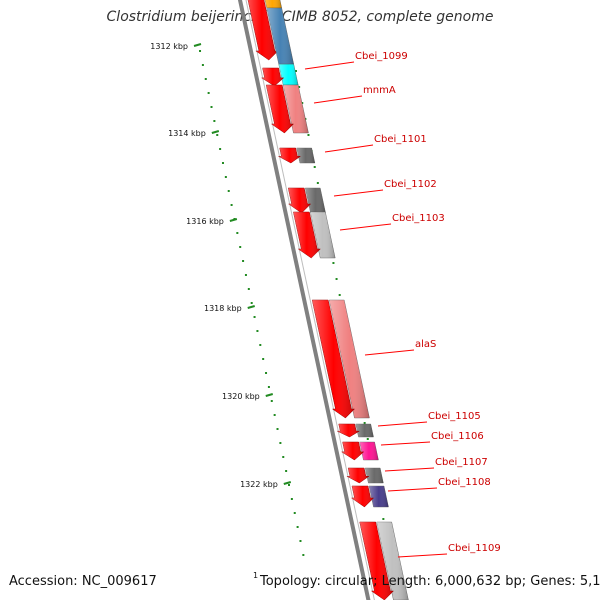 The image size is (600, 600). What do you see at coordinates (288, 74) in the screenshot?
I see `partial-gene-bar-cyan-shading` at bounding box center [288, 74].